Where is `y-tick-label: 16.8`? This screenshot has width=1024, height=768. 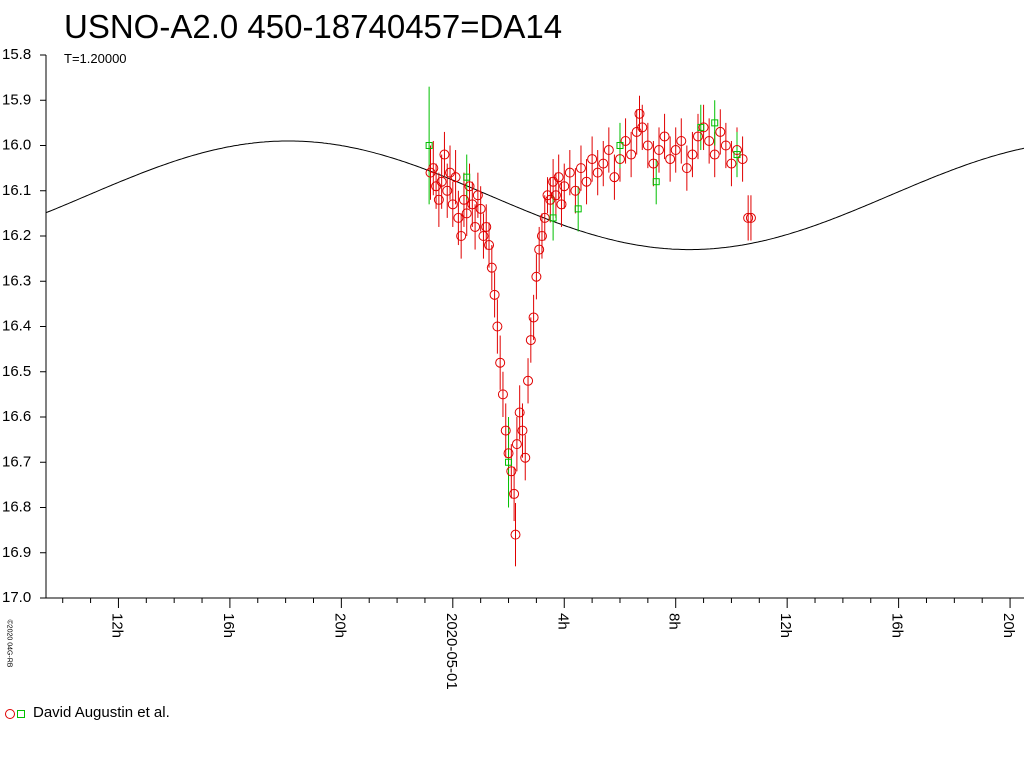
y-tick-label: 16.8 is located at coordinates (16, 507).